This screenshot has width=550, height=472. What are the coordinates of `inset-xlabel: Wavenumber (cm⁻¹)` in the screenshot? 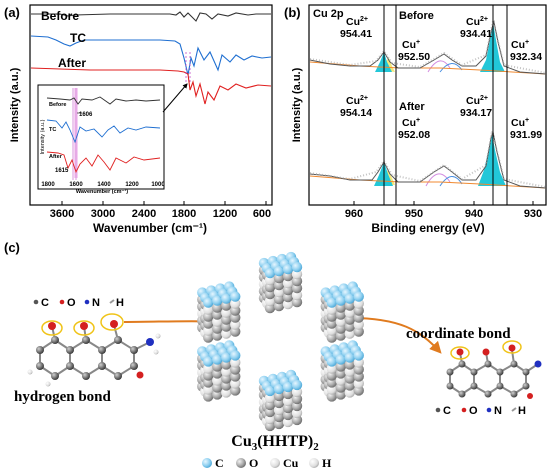 It's located at (102, 191).